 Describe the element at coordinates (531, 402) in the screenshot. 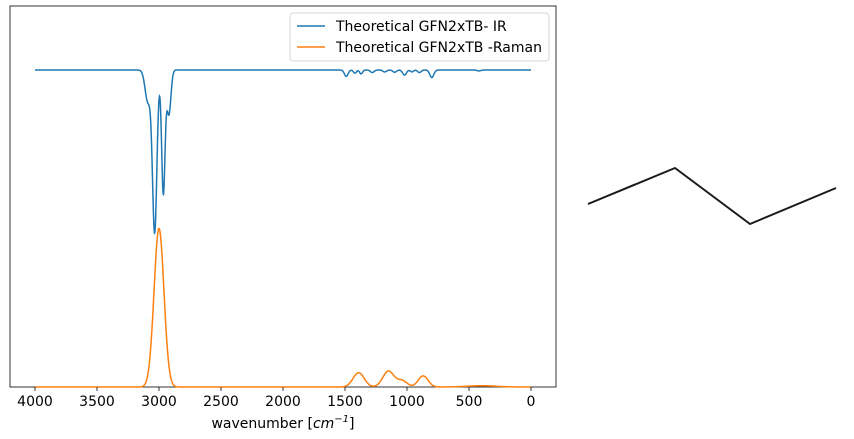

I see `x-tick-label: 0` at that location.